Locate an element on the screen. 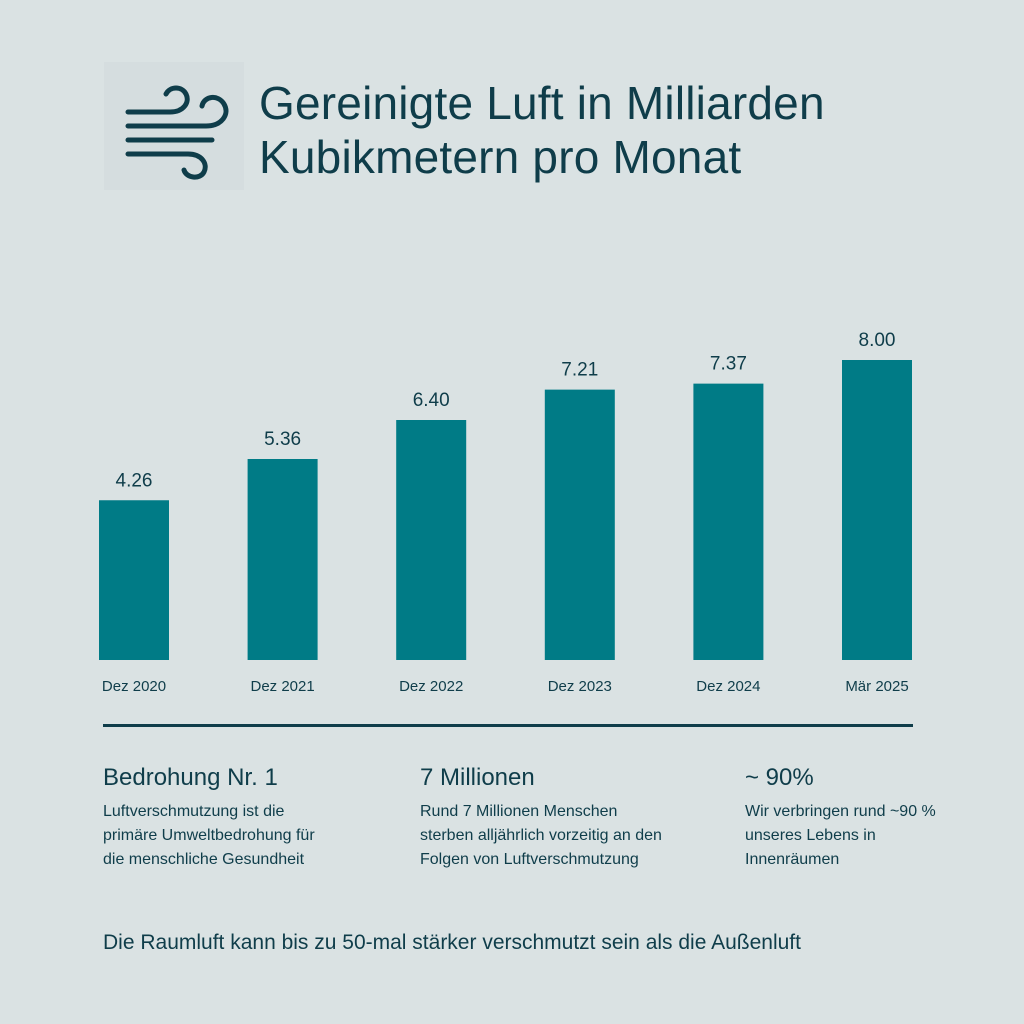  fact-text-line: Wir verbringen rund ~90 % is located at coordinates (840, 811).